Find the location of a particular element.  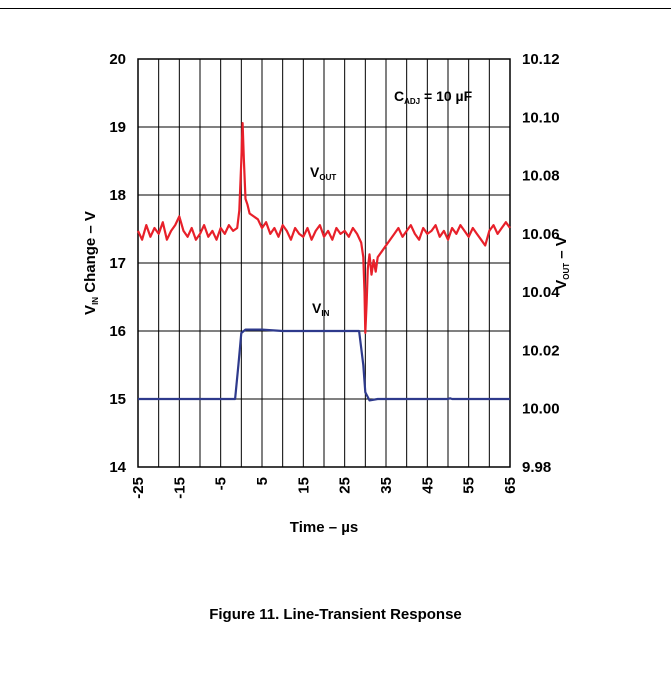

x-tick-label: -5 is located at coordinates (221, 483).